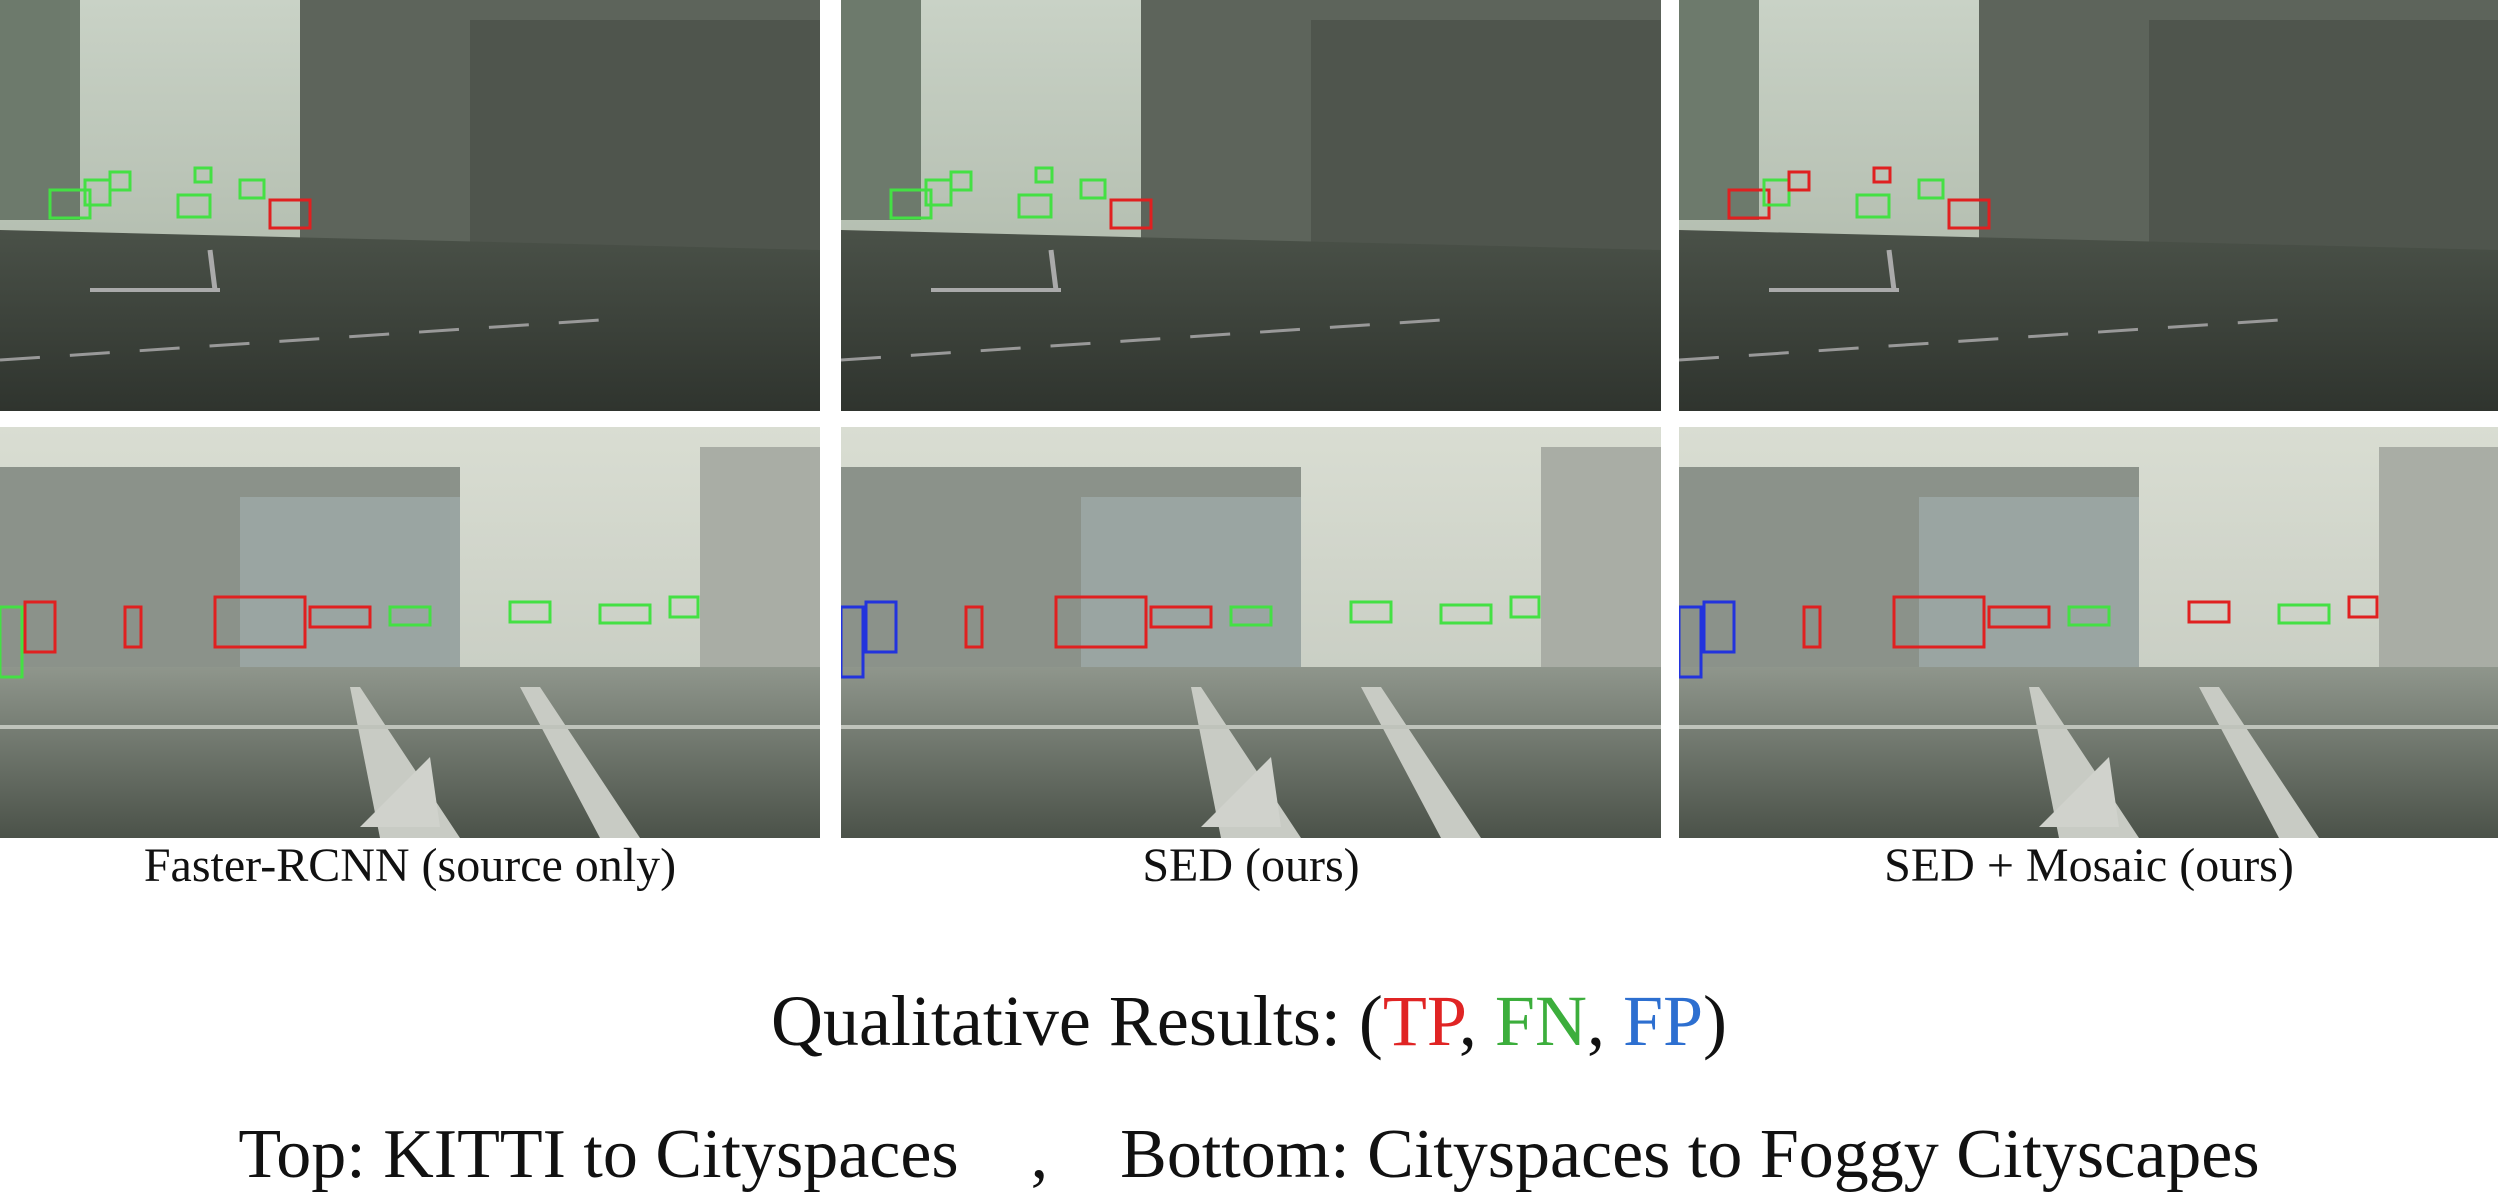  I want to click on caption: Faster-RCNN (source only), so click(410, 865).